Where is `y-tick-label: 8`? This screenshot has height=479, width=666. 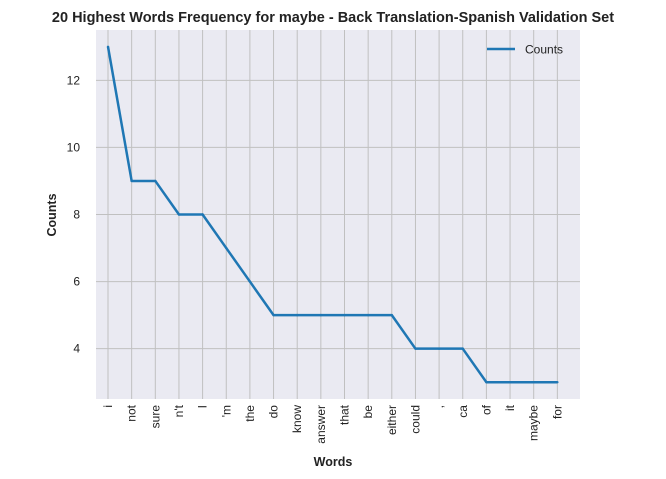
y-tick-label: 8 is located at coordinates (76, 215).